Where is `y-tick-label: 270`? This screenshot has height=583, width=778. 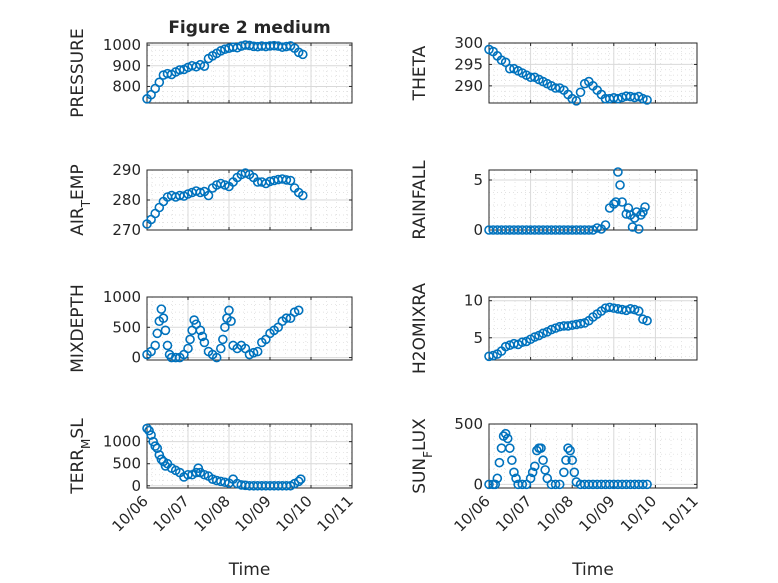
y-tick-label: 270 is located at coordinates (126, 230).